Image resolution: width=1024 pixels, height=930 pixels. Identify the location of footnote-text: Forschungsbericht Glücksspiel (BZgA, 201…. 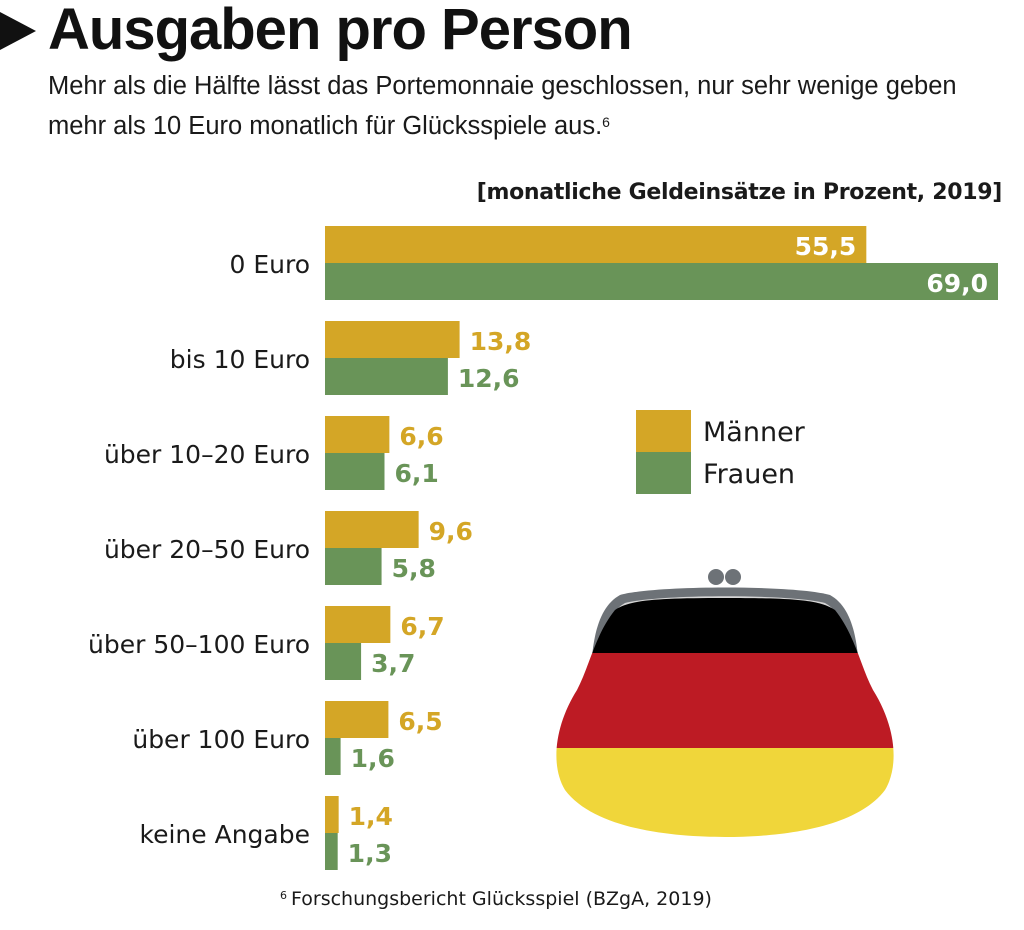
(501, 899).